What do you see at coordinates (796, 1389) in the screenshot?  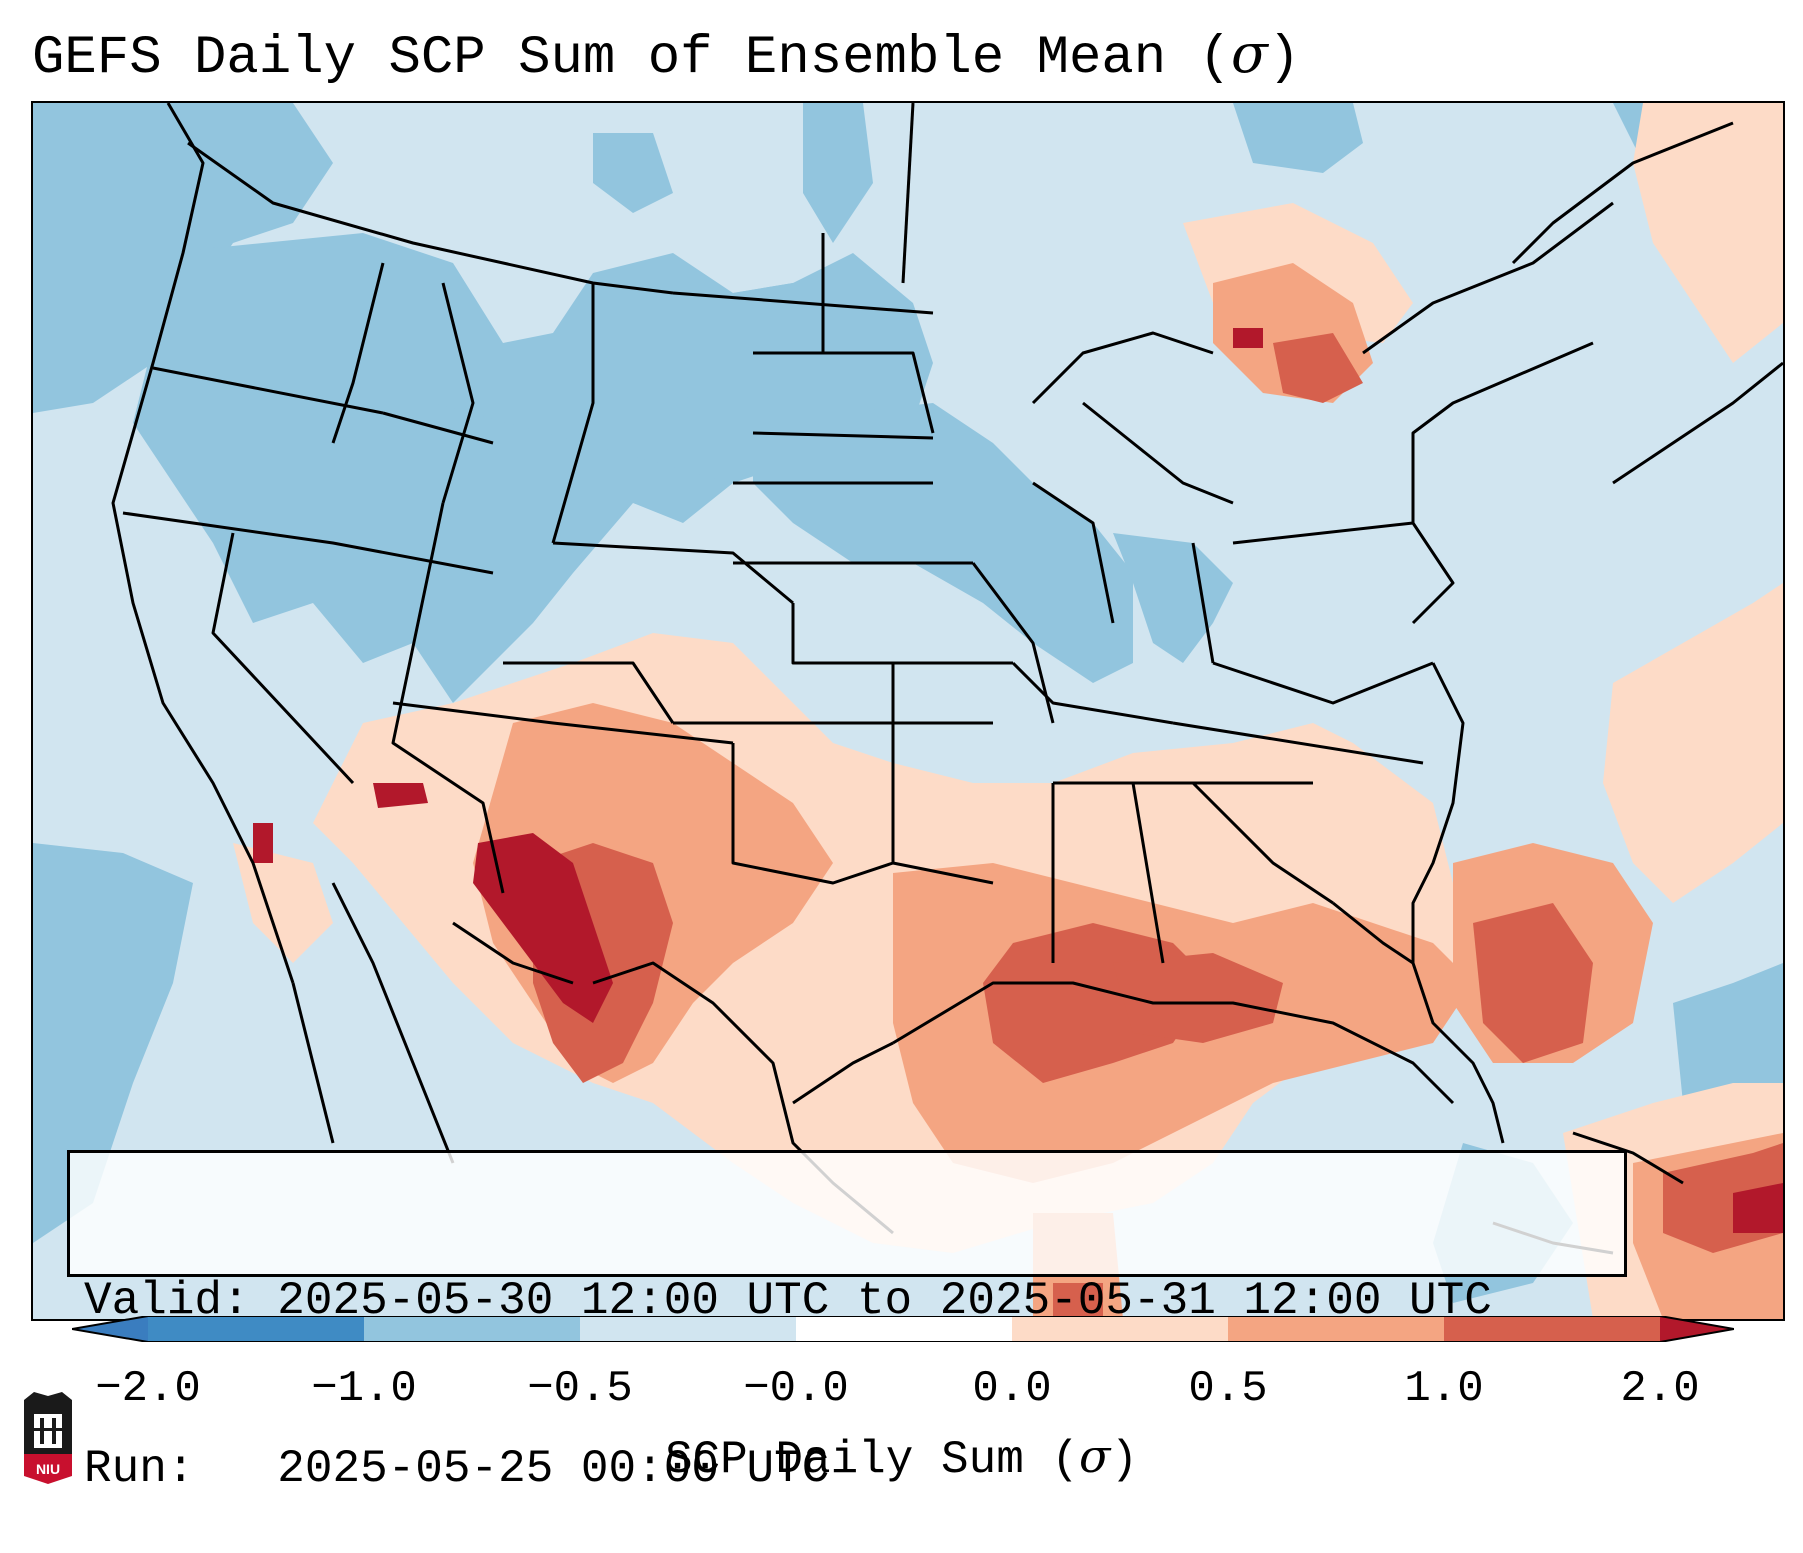 I see `colorbar-tick-label: −0.0` at bounding box center [796, 1389].